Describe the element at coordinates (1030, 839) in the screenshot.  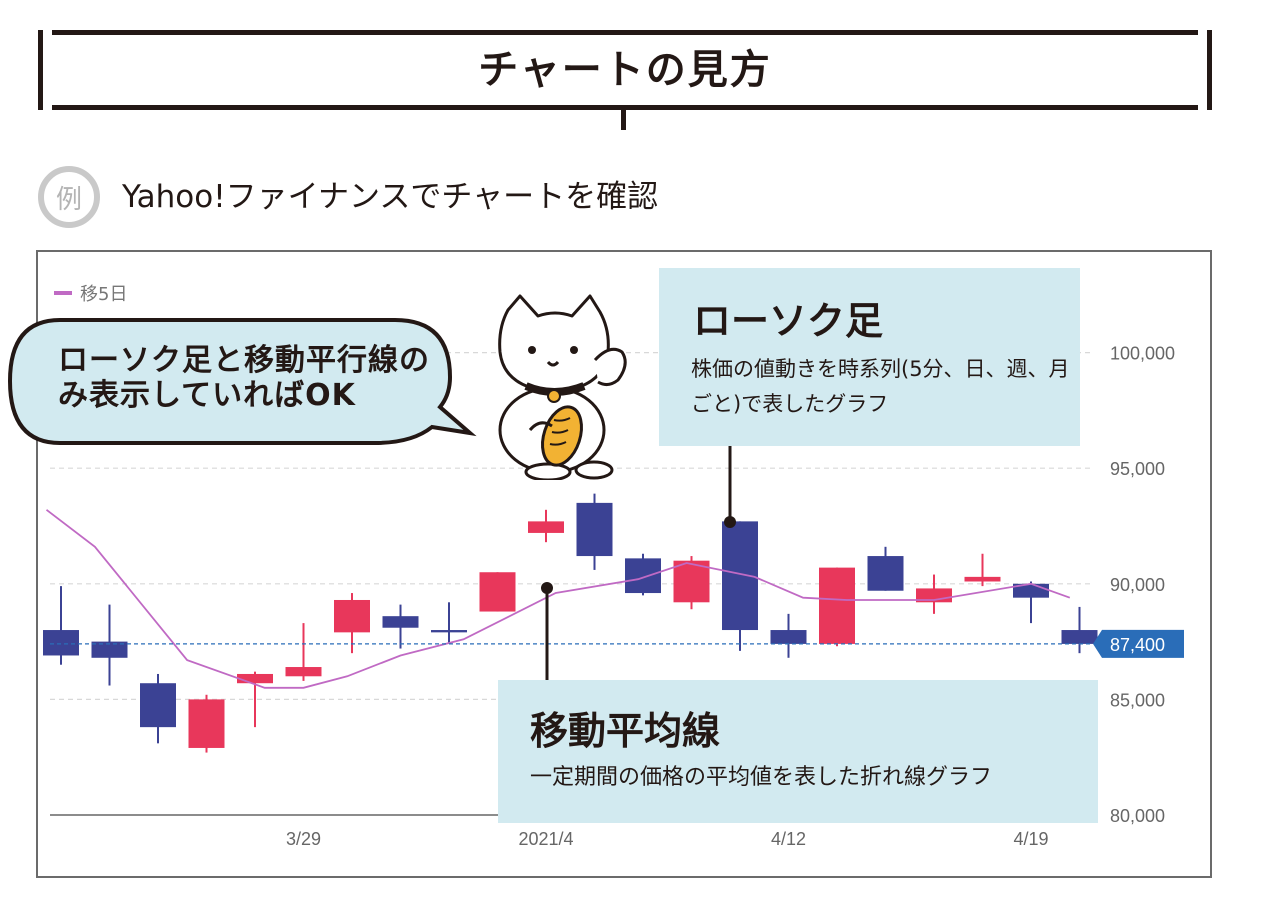
I see `x-tick-label: 4/19` at that location.